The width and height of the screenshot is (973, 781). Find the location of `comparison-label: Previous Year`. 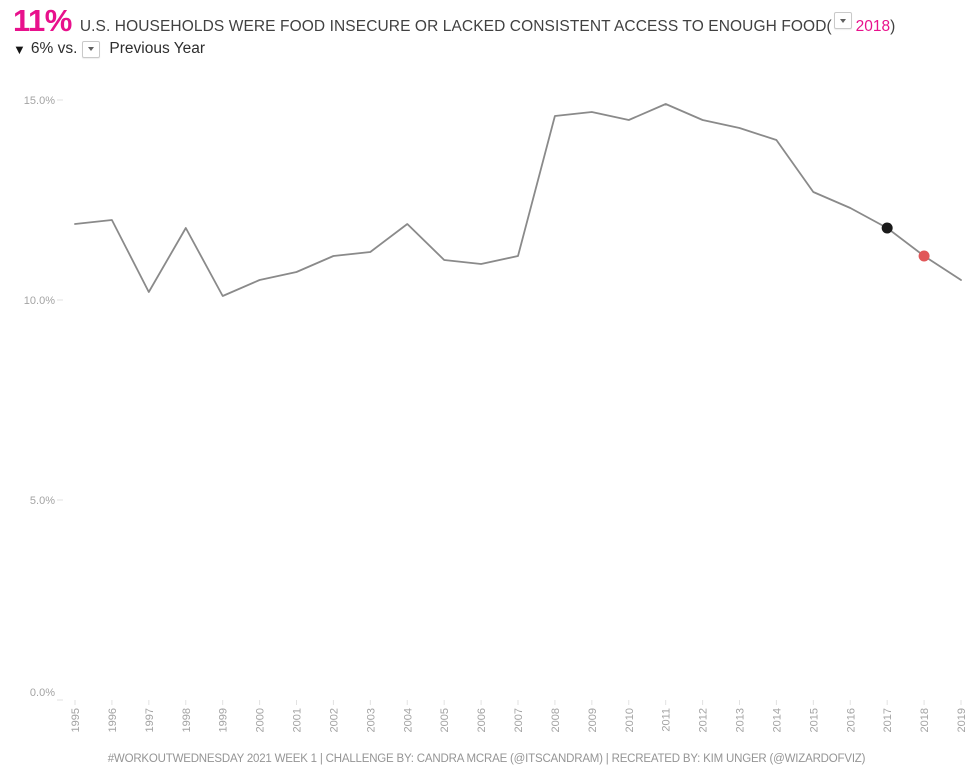

comparison-label: Previous Year is located at coordinates (157, 48).